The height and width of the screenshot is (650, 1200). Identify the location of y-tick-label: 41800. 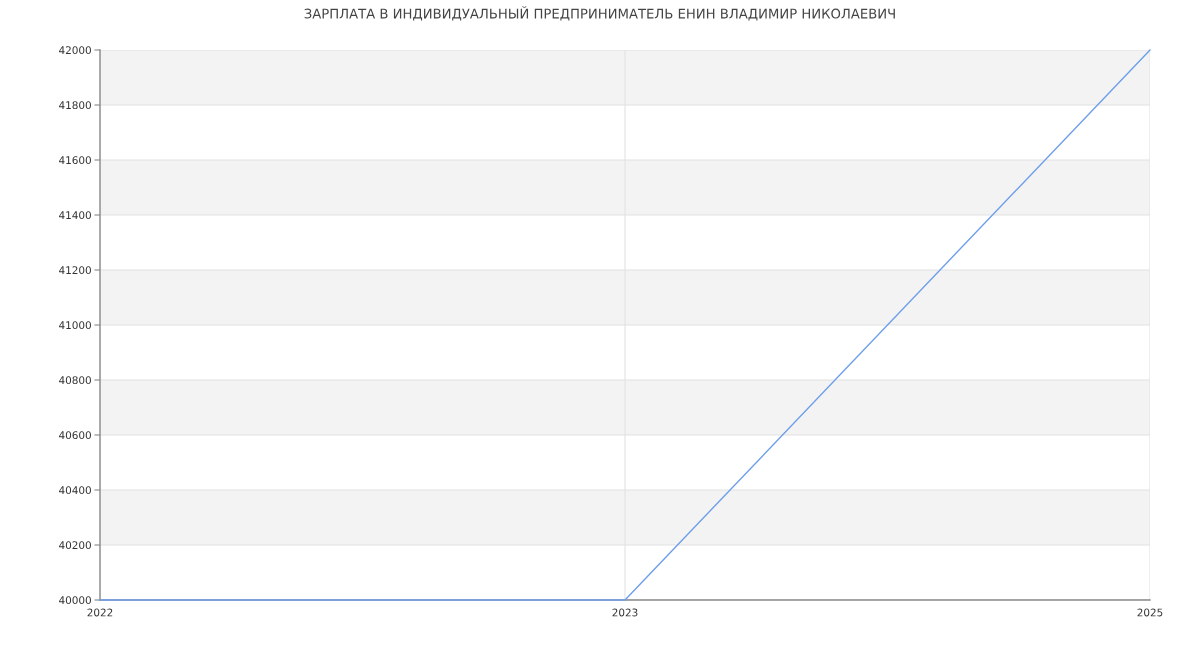
(75, 105).